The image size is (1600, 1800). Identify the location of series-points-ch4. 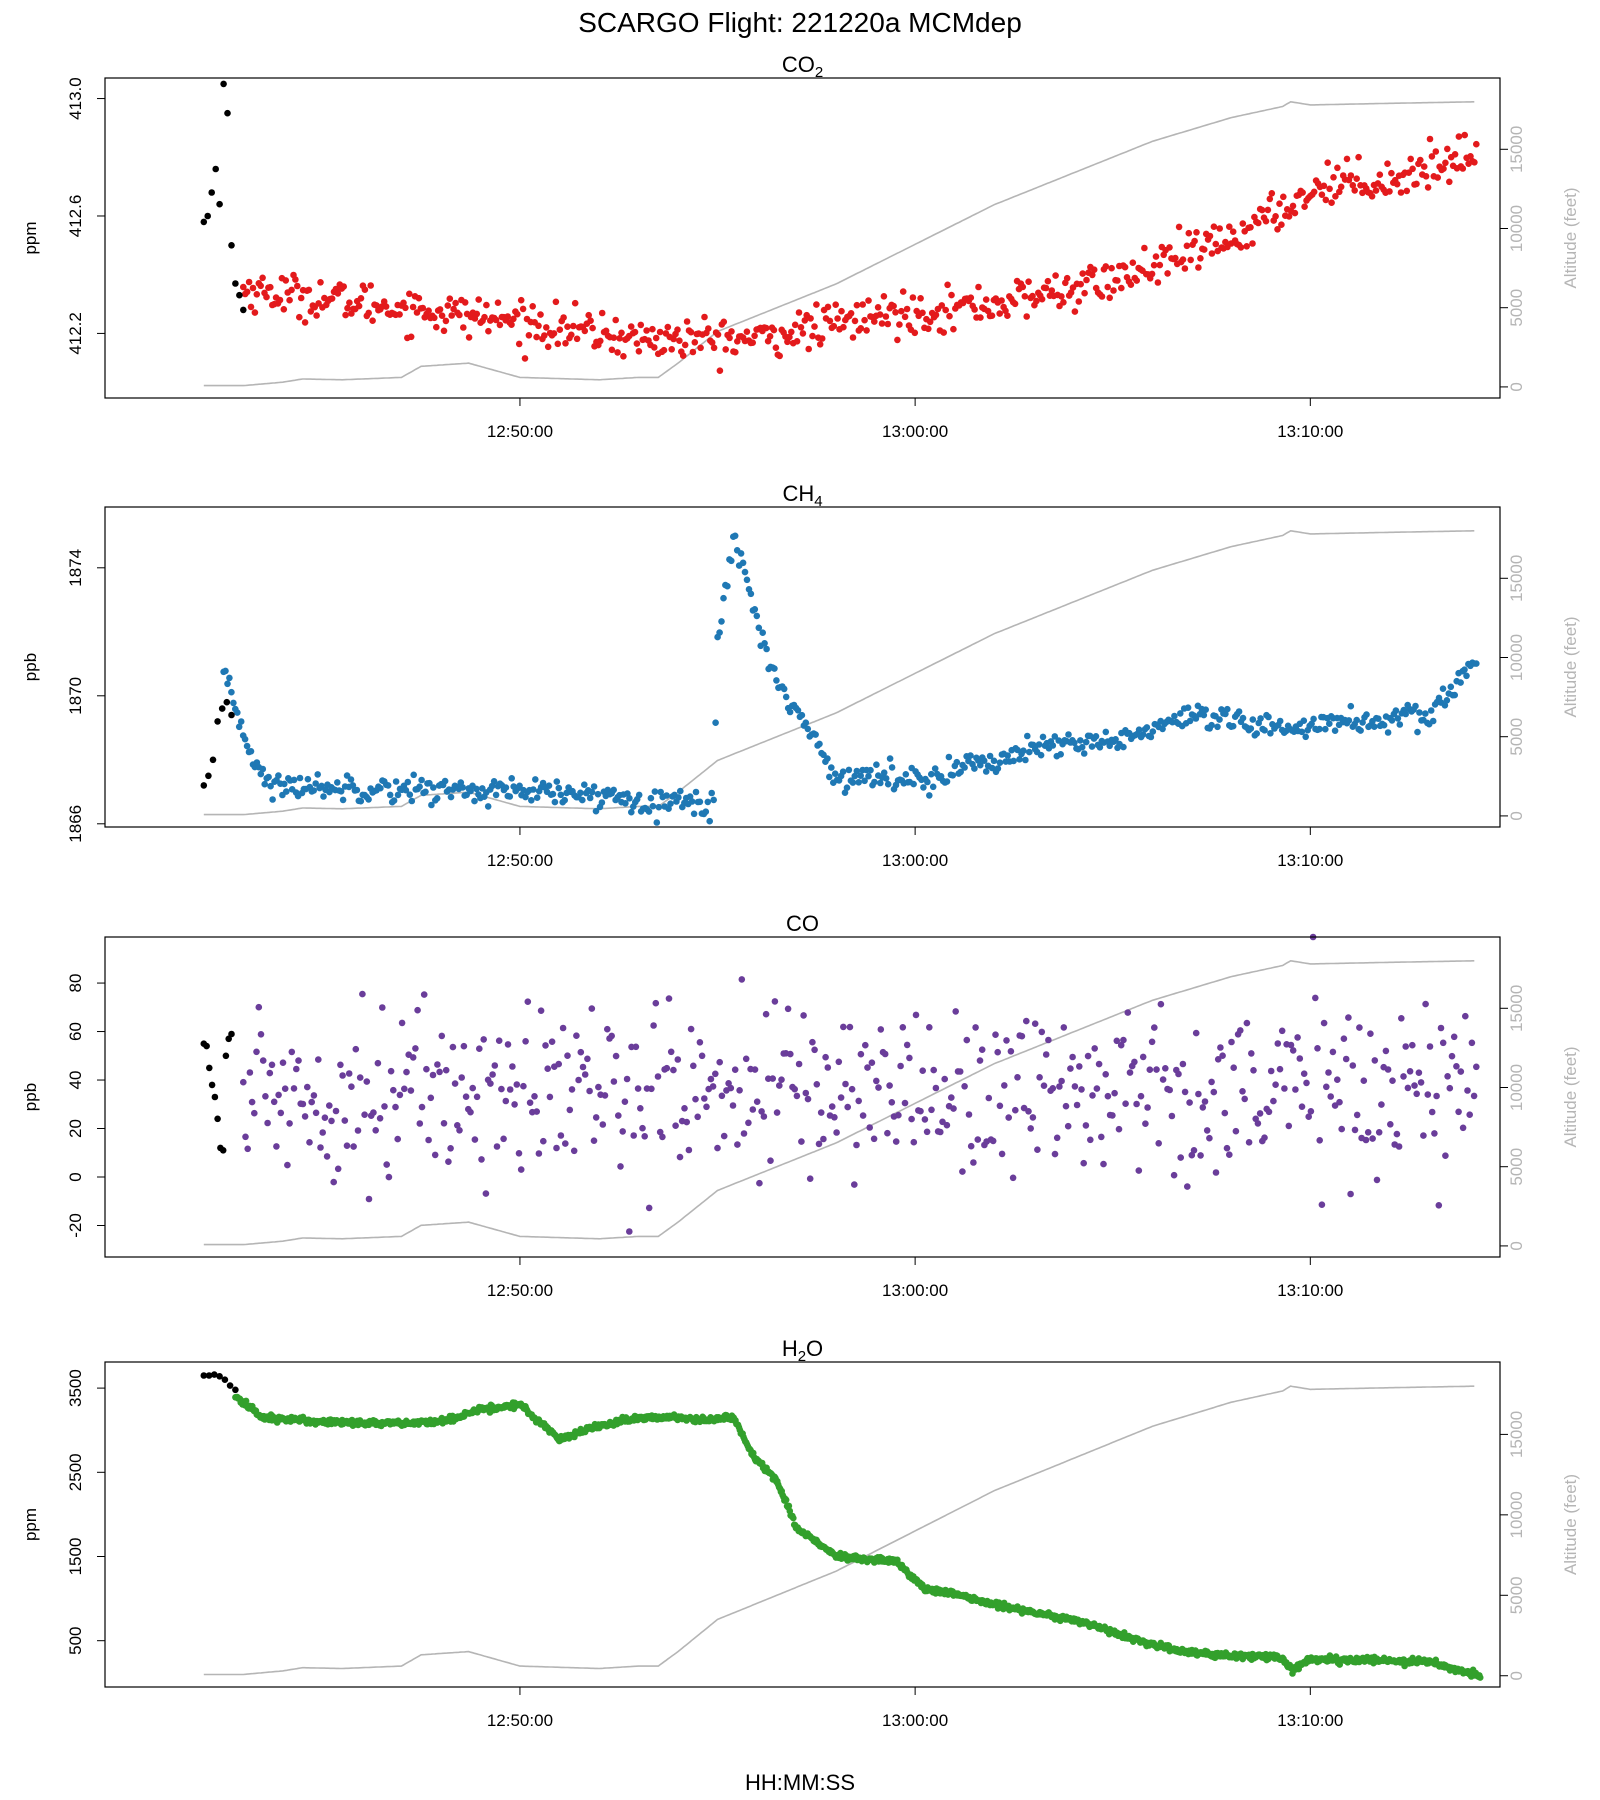
(850, 679).